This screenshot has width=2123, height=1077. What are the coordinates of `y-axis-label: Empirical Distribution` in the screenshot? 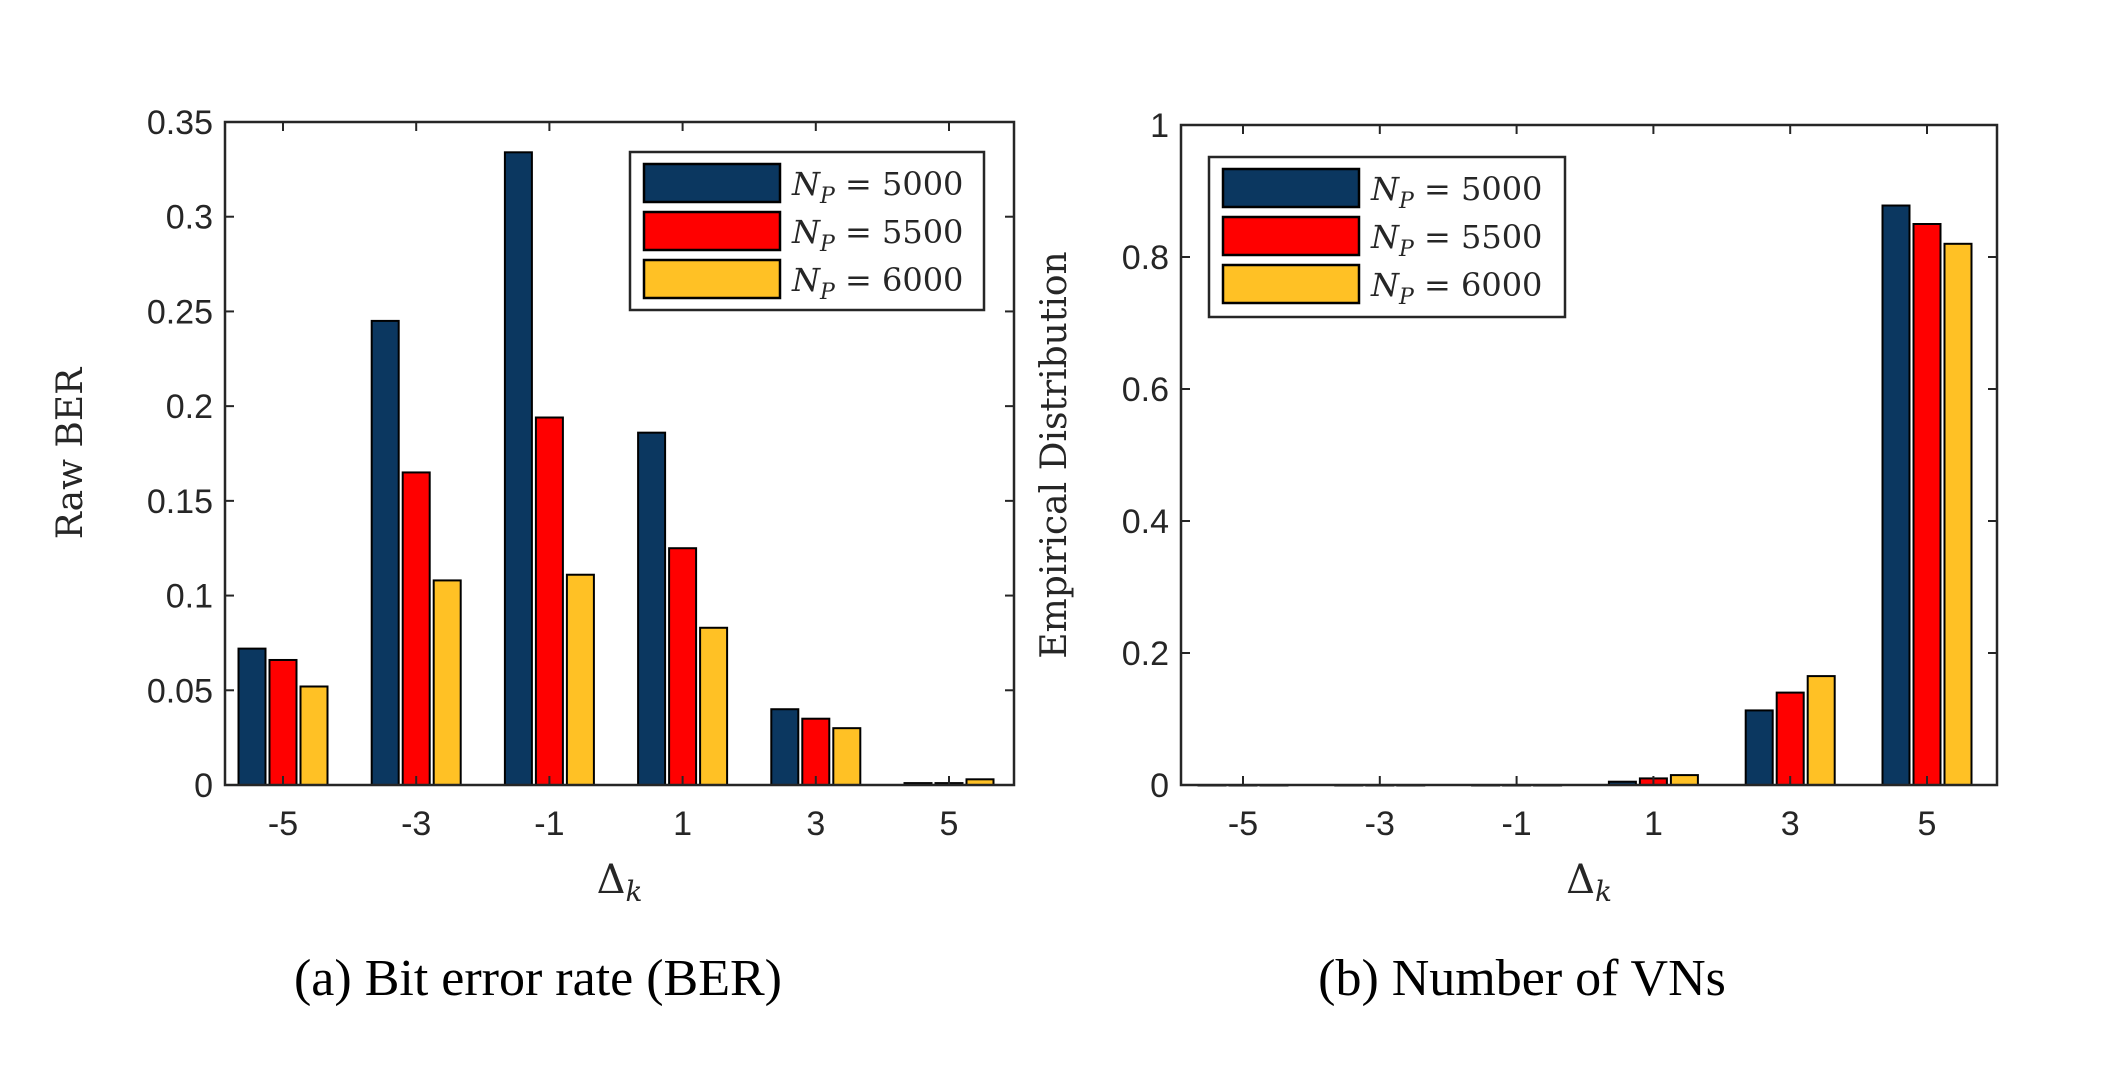 It's located at (1054, 454).